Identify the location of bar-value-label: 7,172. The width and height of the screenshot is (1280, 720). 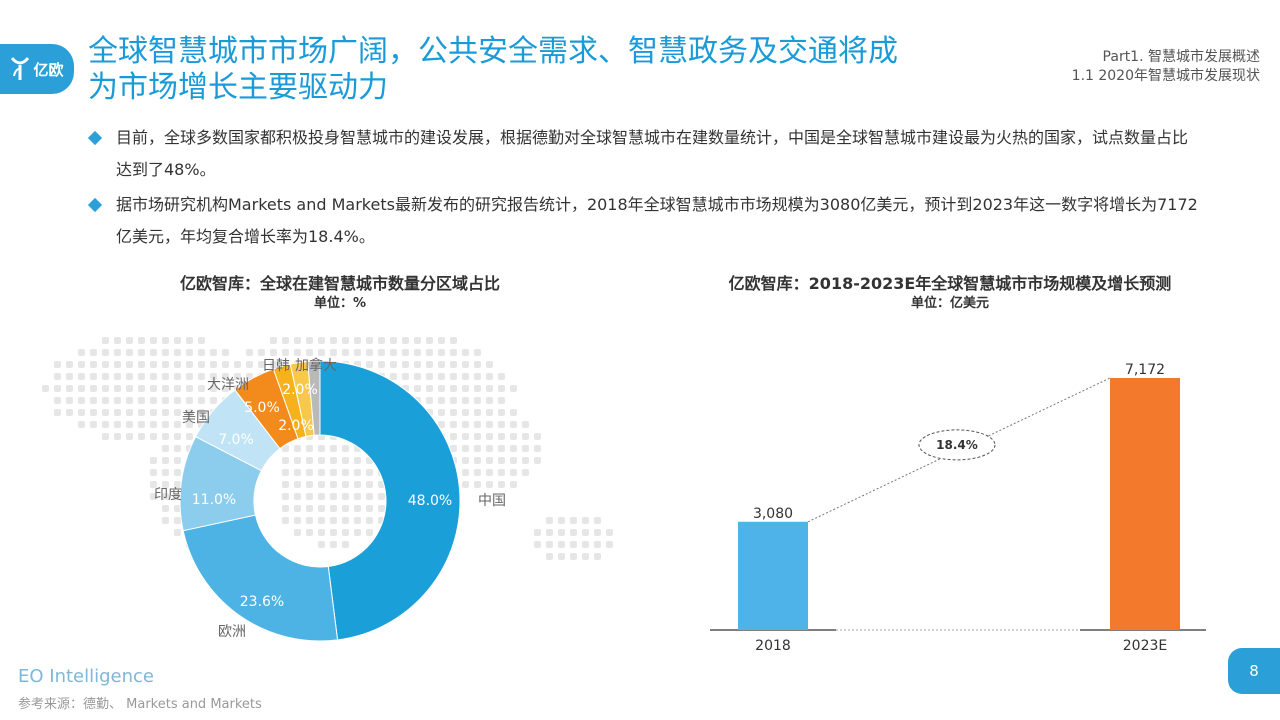
(1145, 370).